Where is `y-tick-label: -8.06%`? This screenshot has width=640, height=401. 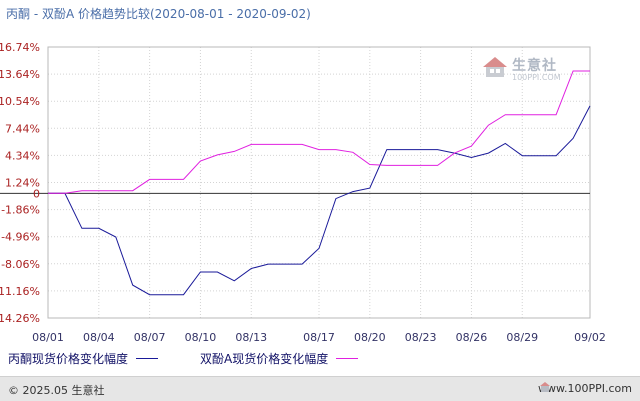
y-tick-label: -8.06% is located at coordinates (20, 264).